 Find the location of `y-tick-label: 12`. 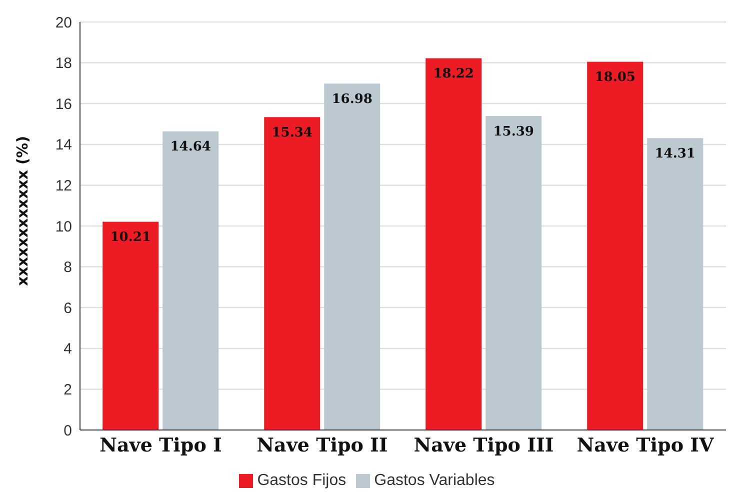

y-tick-label: 12 is located at coordinates (63, 186).